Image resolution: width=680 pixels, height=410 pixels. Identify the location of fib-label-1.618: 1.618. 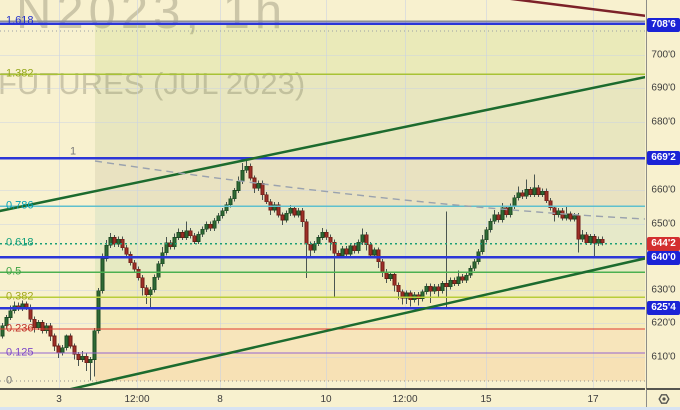
(20, 20).